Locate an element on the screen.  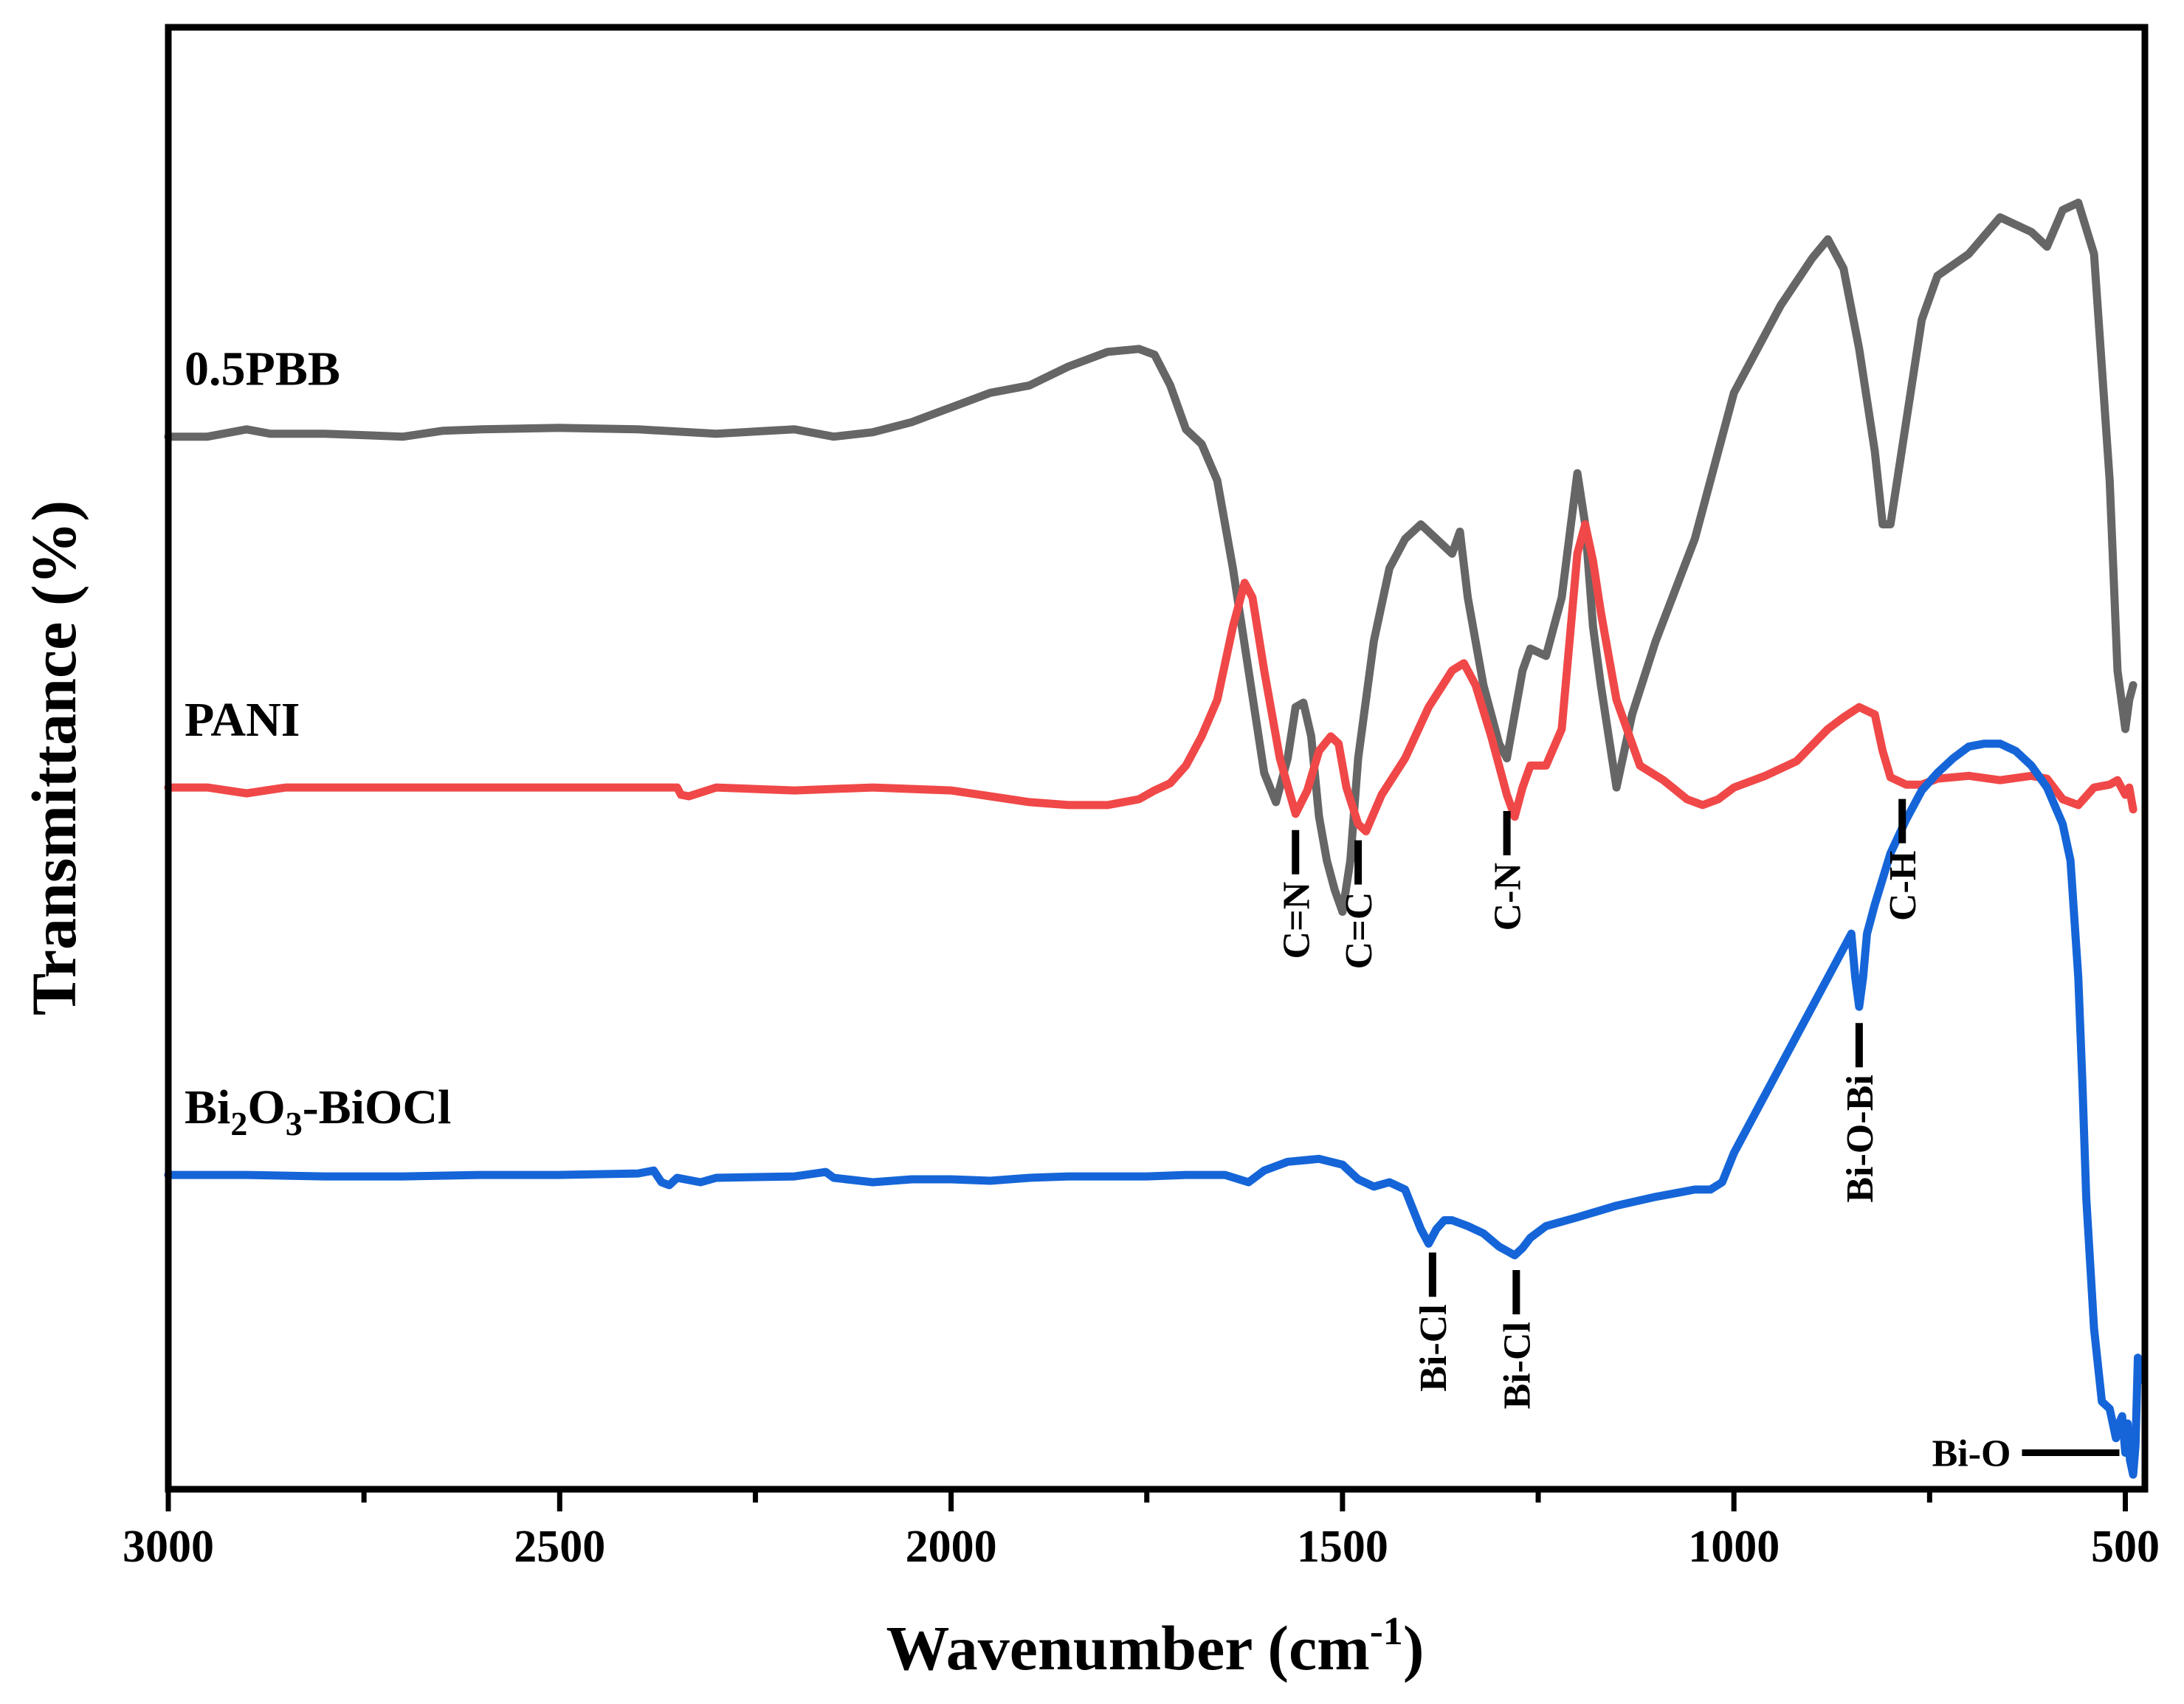
x-axis-title-superscript: -1 is located at coordinates (1386, 1631).